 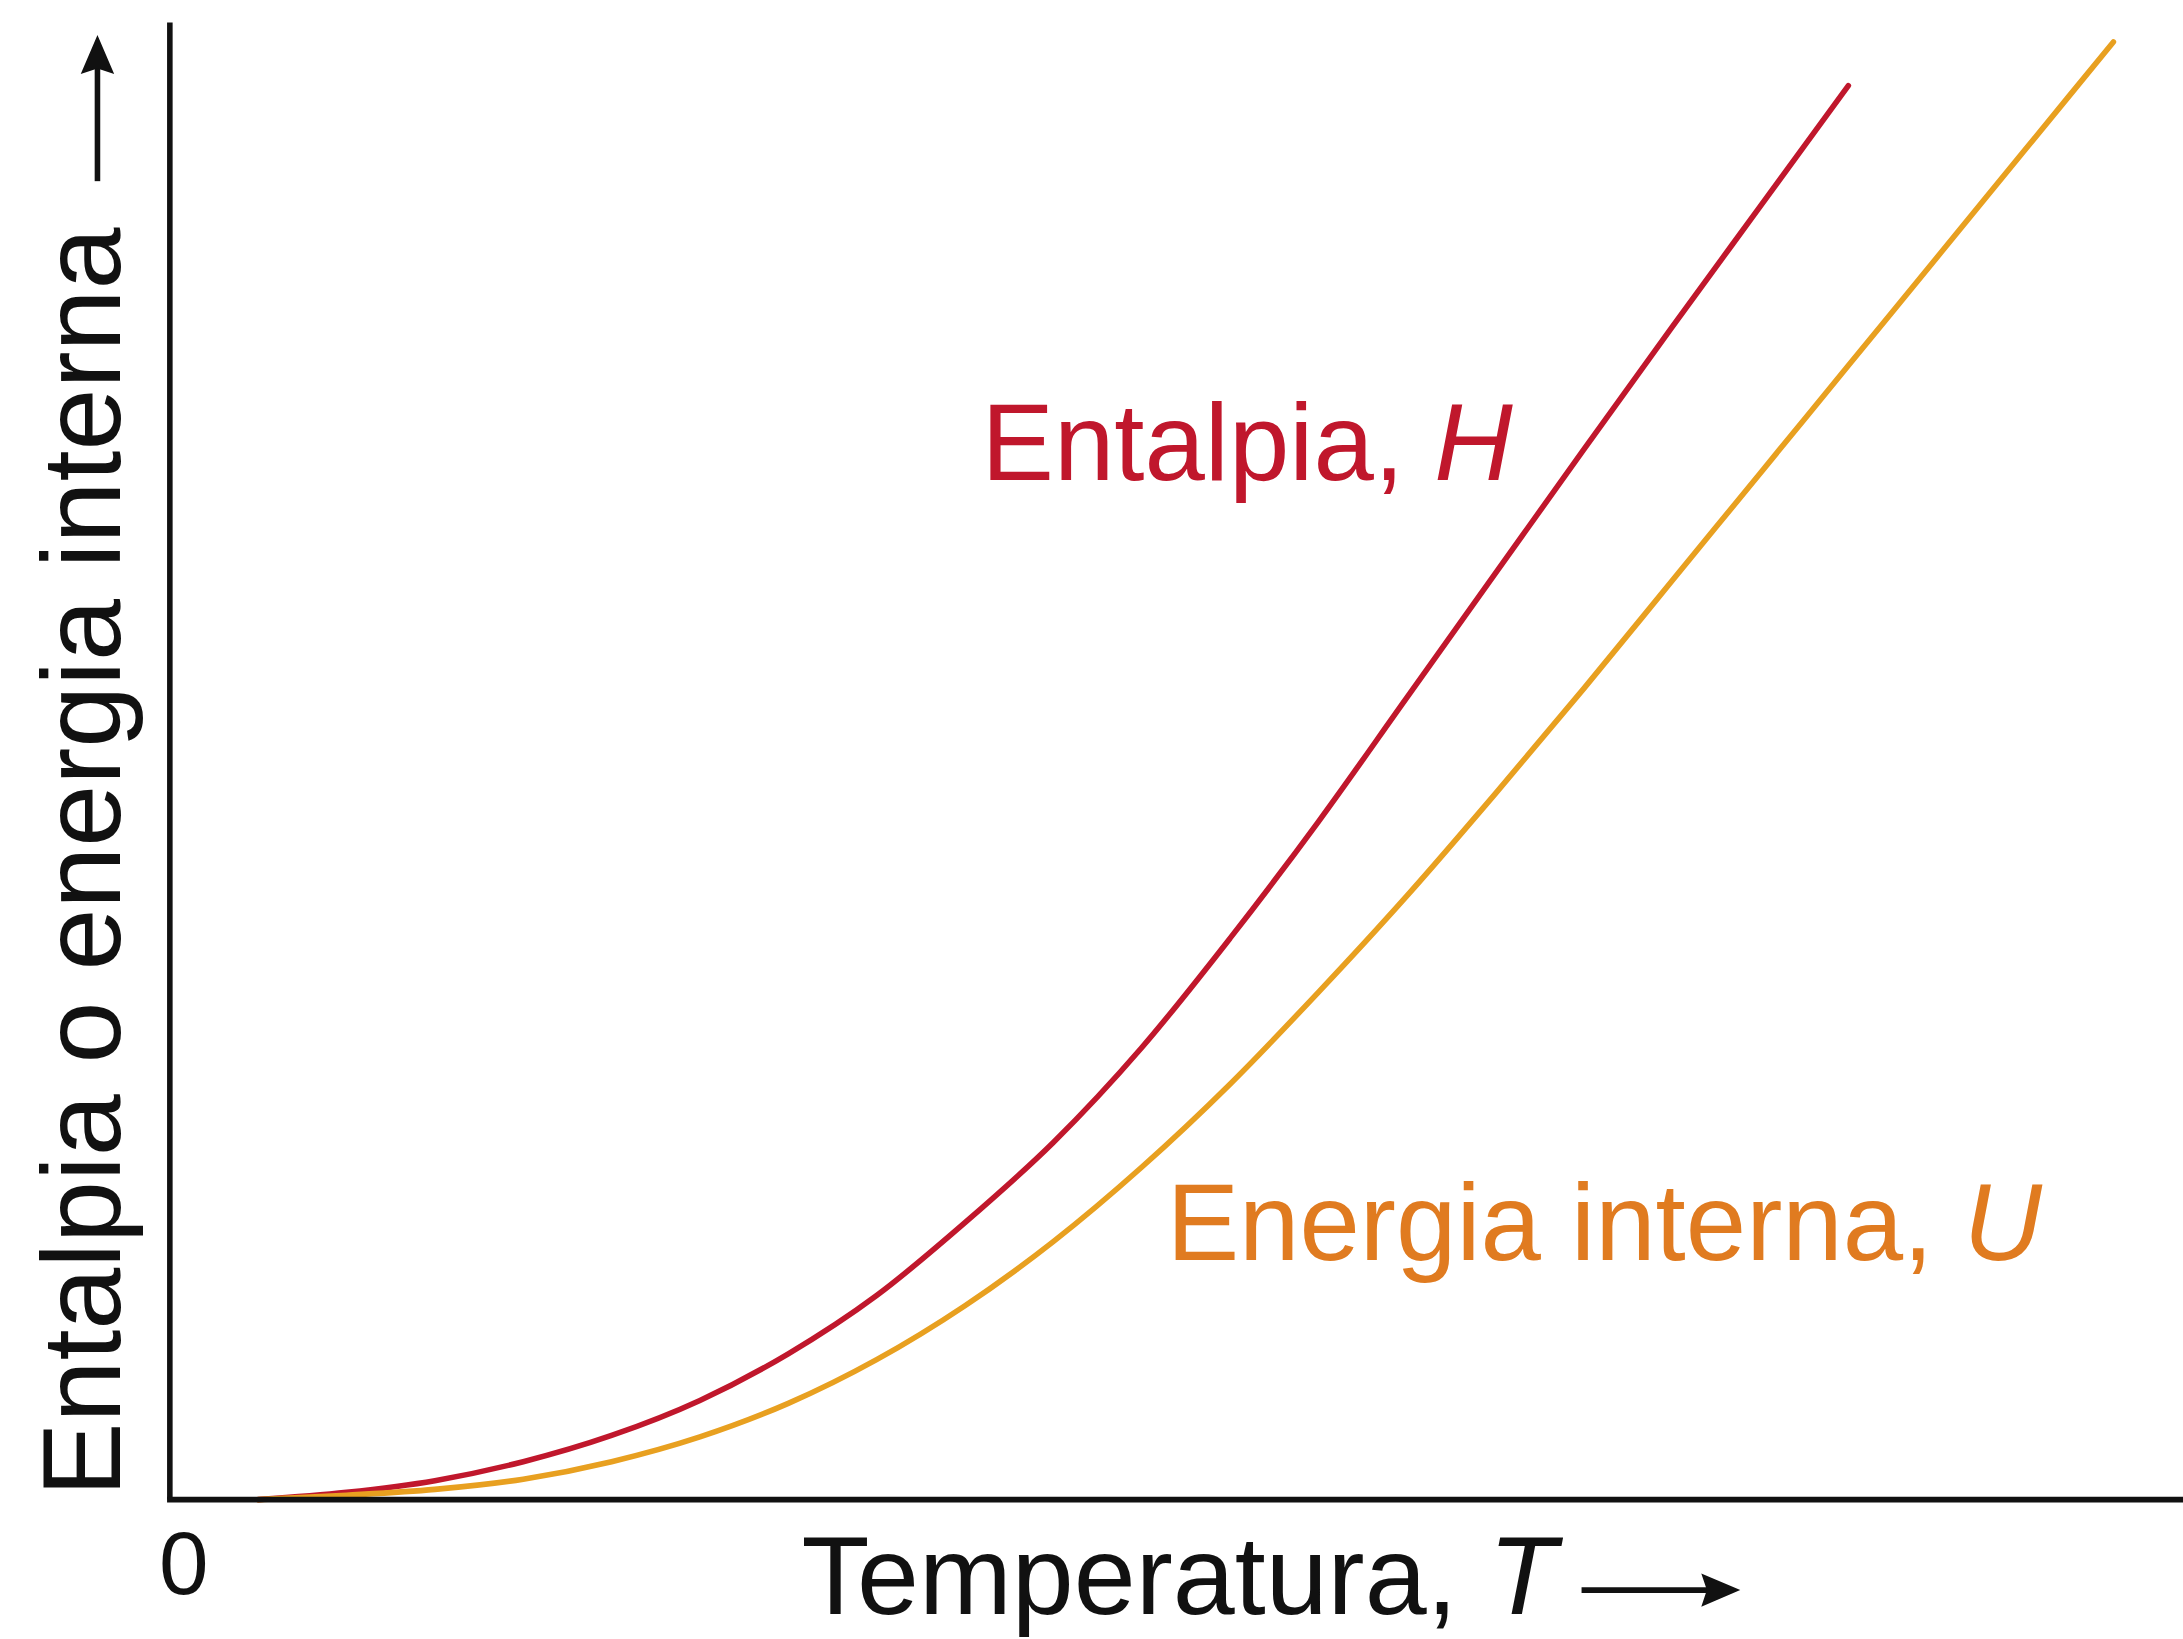 I want to click on x-axis-title: Temperatura, T, so click(x=1182, y=1575).